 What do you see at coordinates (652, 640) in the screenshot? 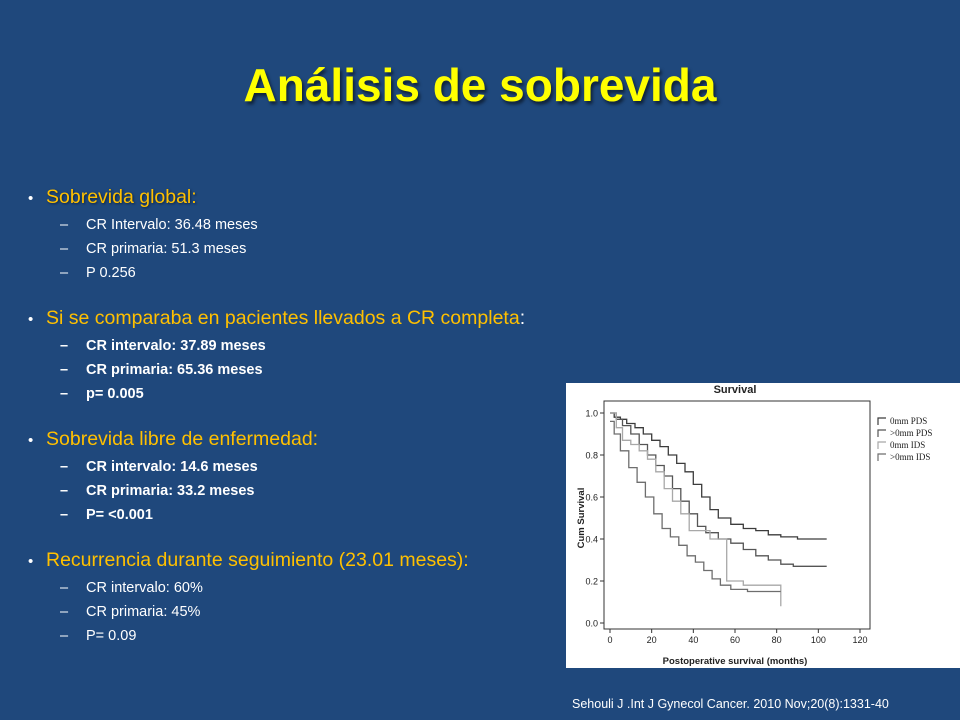
I see `x-tick-label: 20` at bounding box center [652, 640].